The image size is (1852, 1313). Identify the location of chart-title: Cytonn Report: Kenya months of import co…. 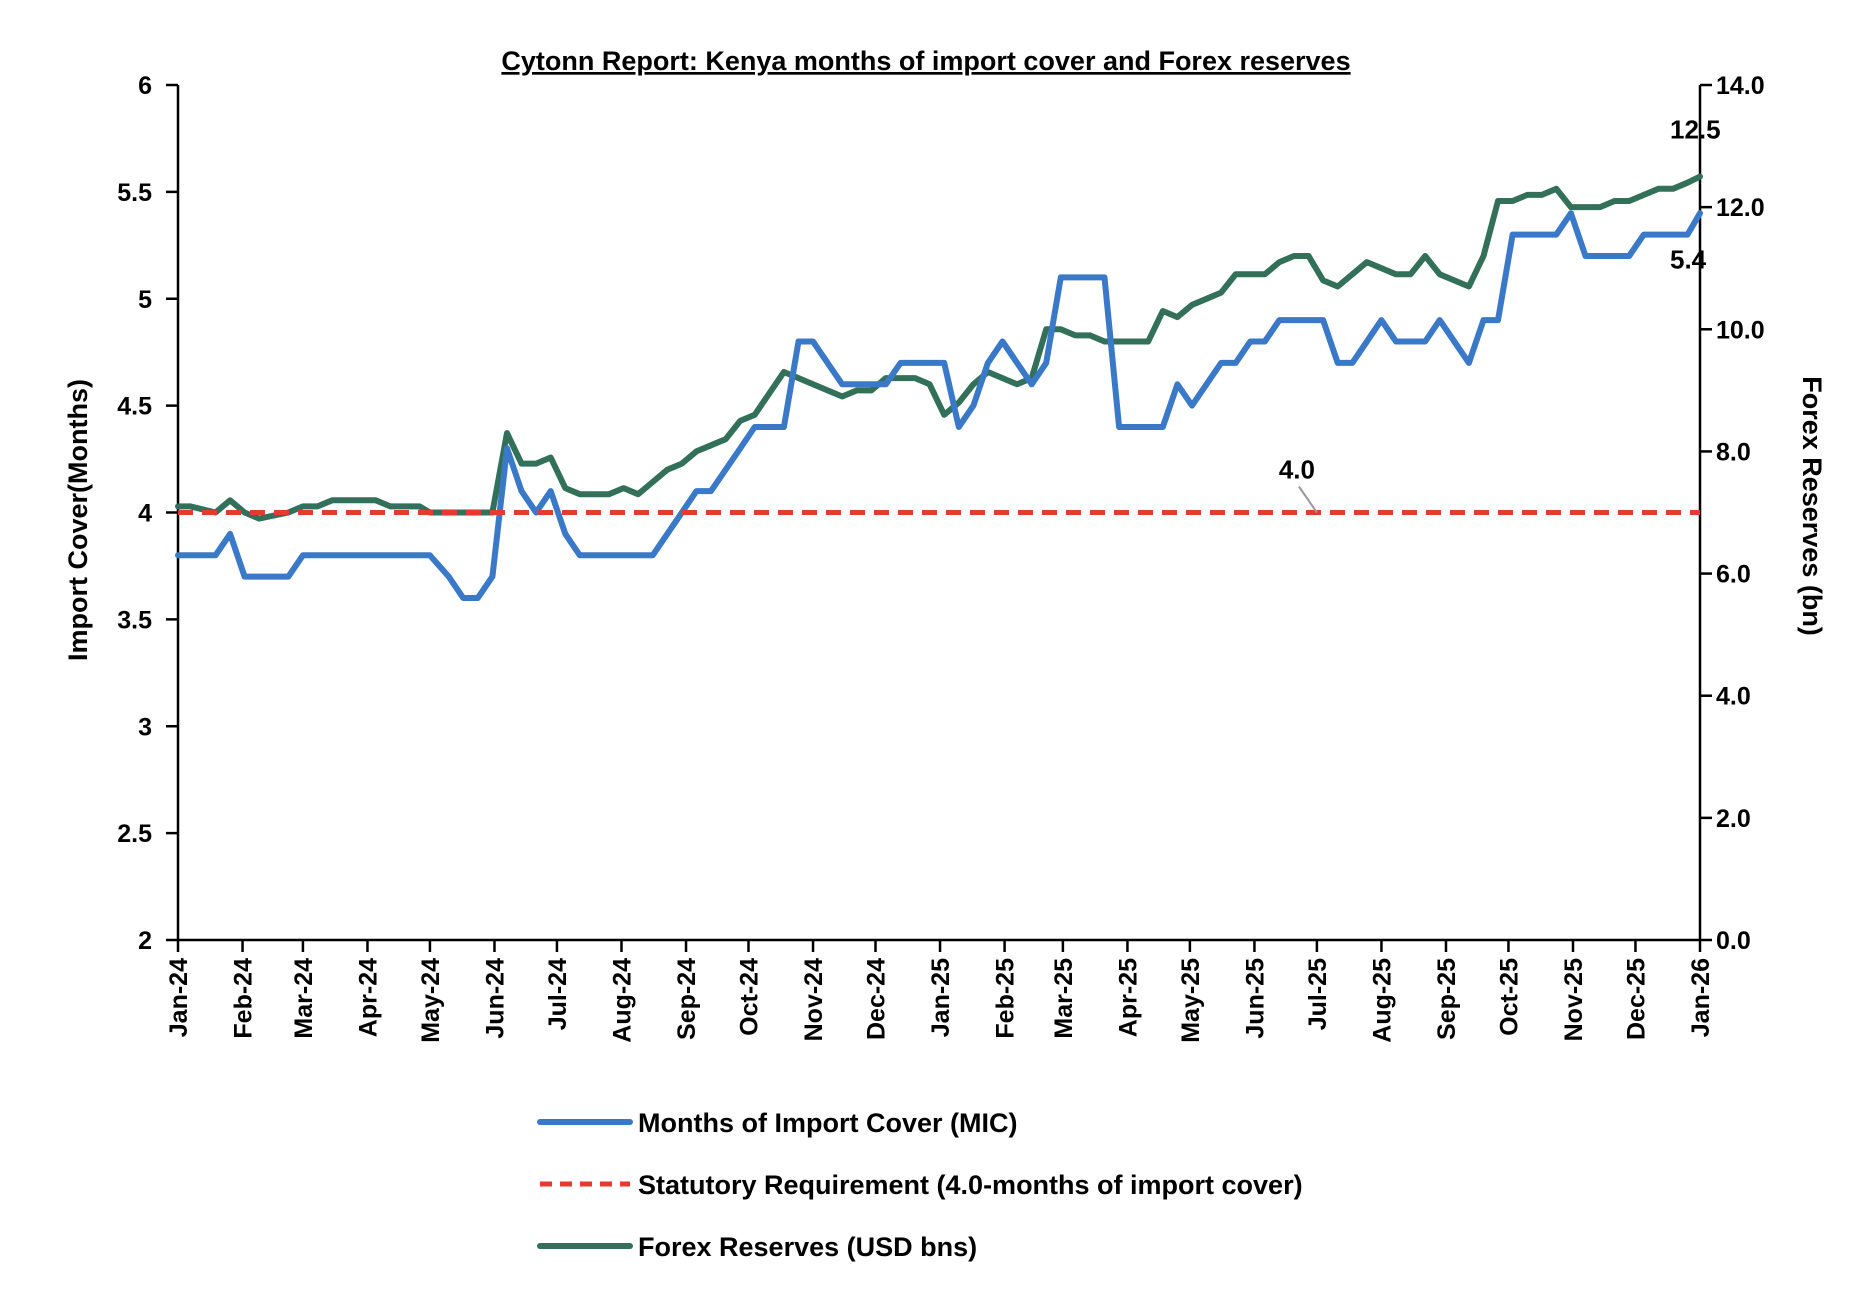
(925, 61).